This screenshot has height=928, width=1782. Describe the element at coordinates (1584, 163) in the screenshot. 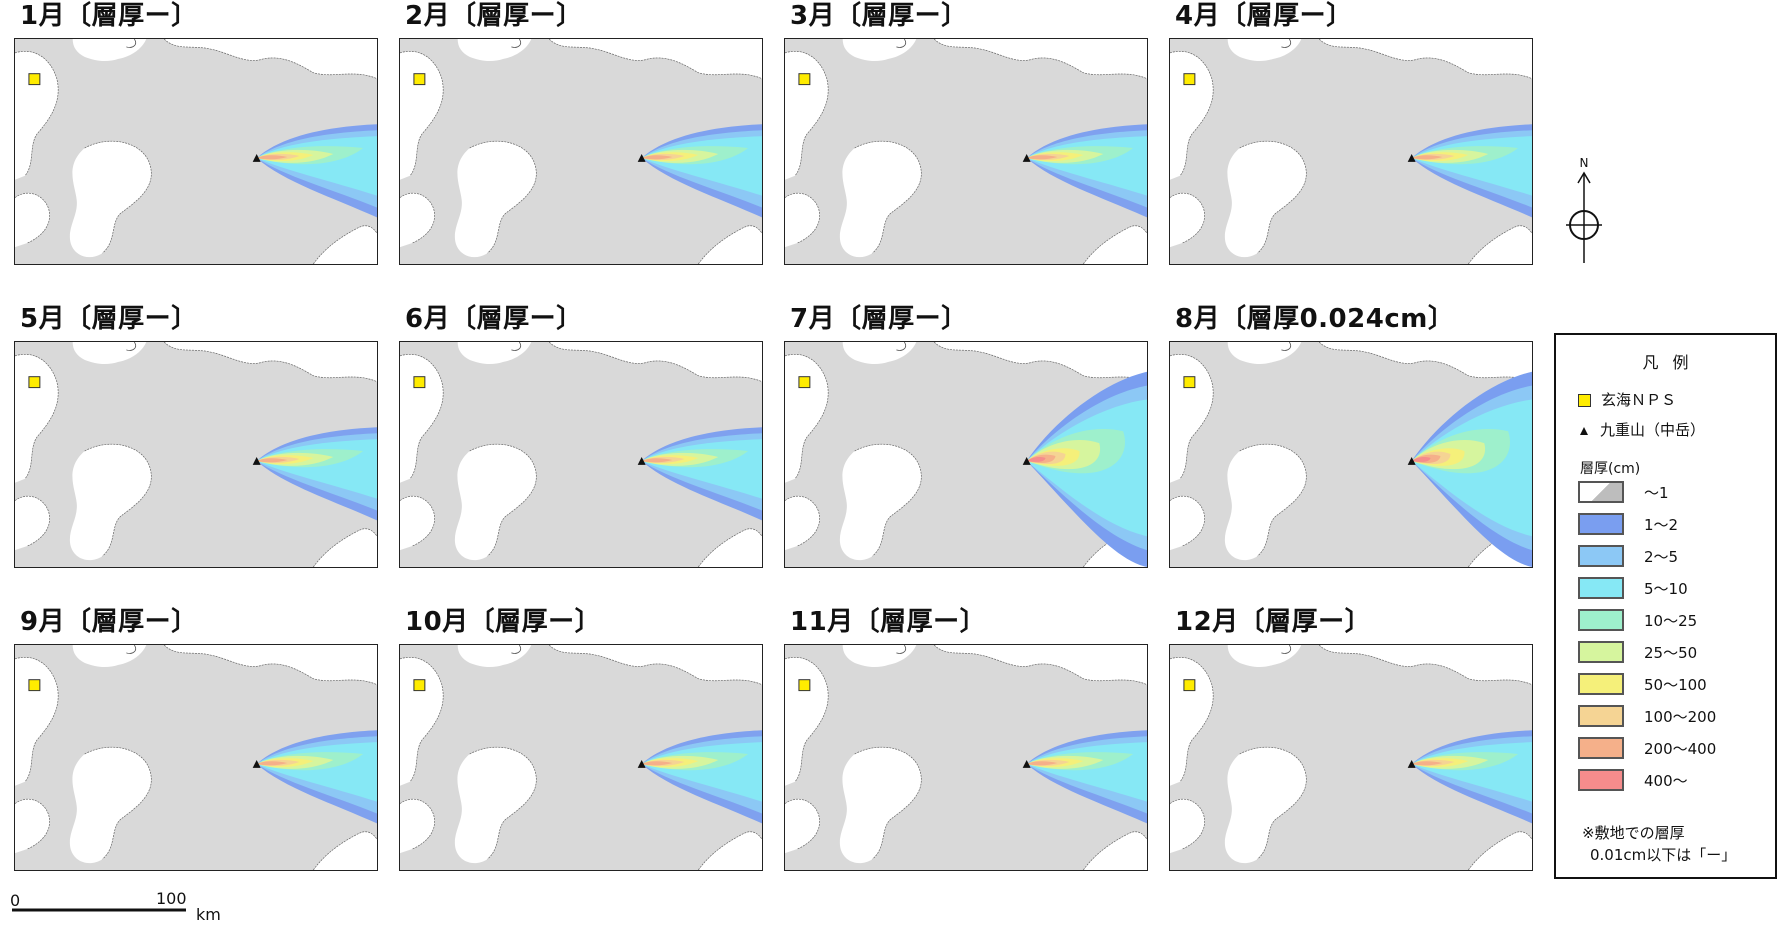

I see `north-label: N` at that location.